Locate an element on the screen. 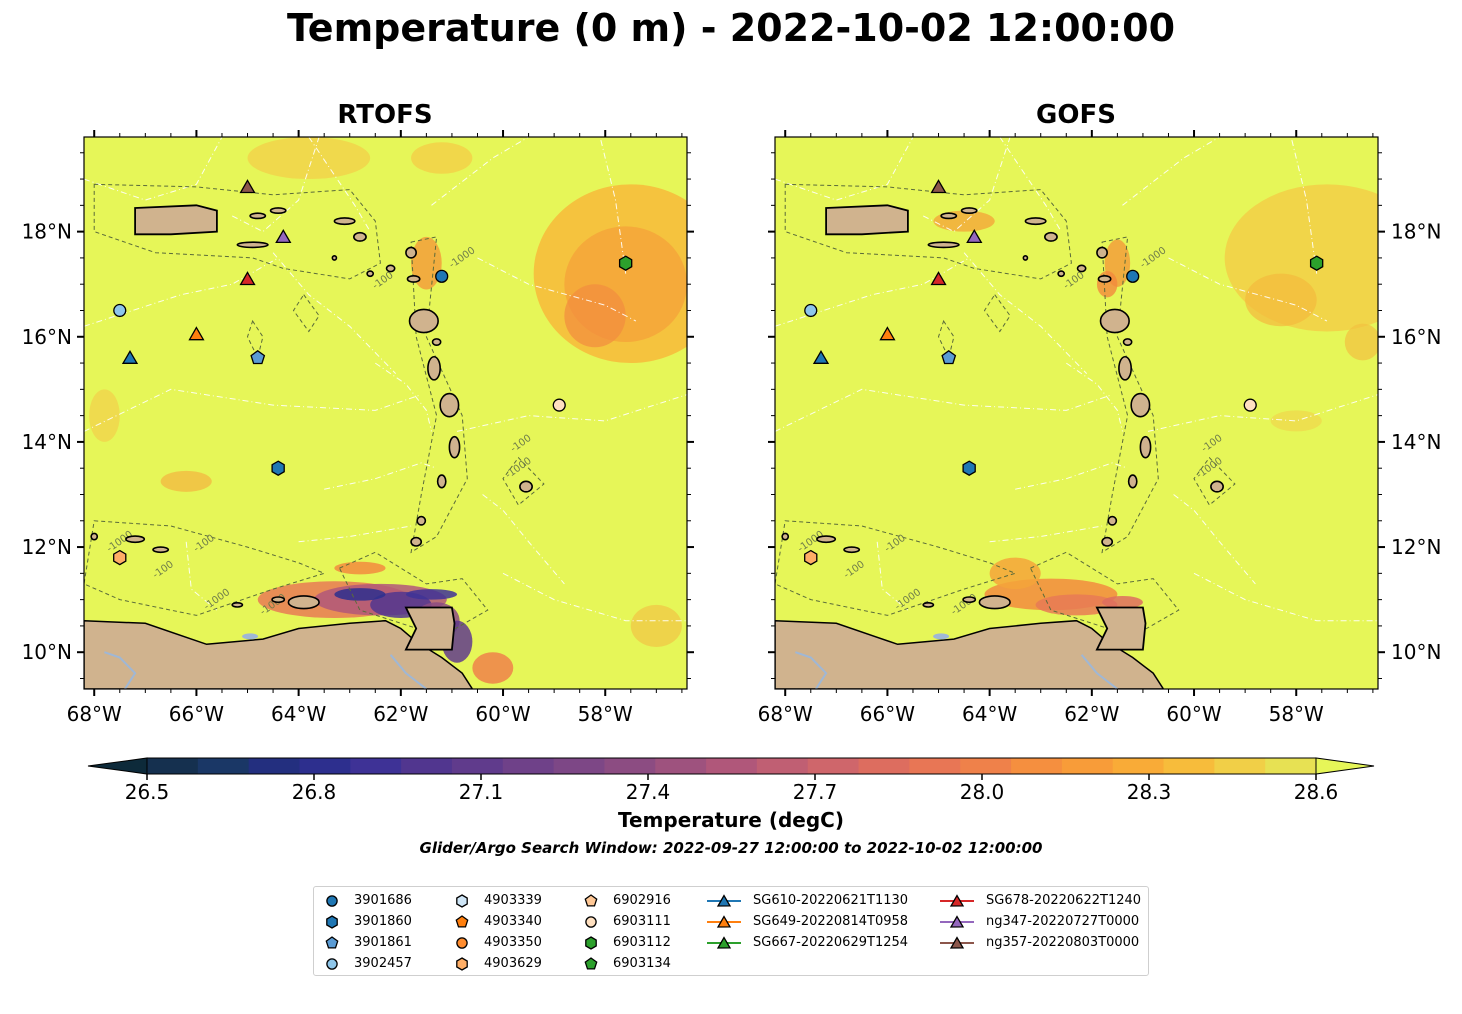 The width and height of the screenshot is (1462, 1014). obs-marker-SG678-20220622T1240 is located at coordinates (938, 278).